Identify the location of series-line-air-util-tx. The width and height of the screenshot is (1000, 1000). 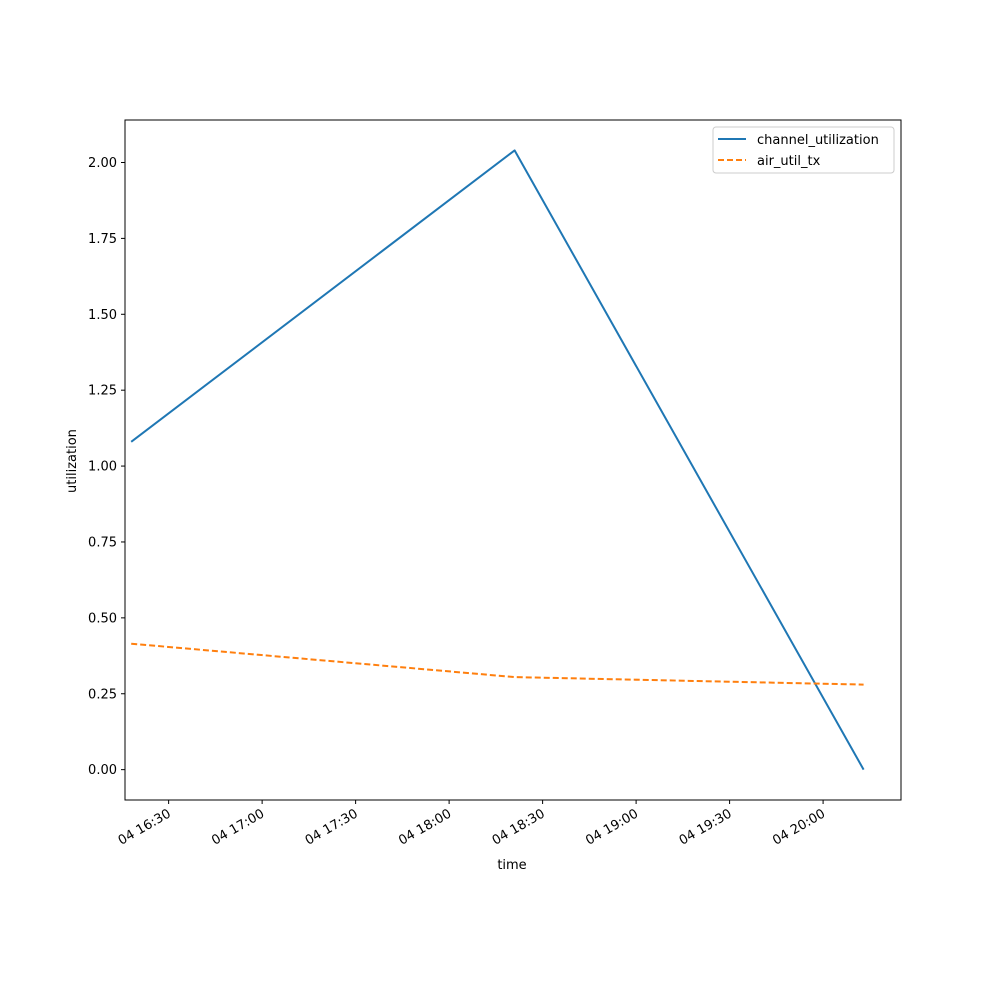
(497, 664).